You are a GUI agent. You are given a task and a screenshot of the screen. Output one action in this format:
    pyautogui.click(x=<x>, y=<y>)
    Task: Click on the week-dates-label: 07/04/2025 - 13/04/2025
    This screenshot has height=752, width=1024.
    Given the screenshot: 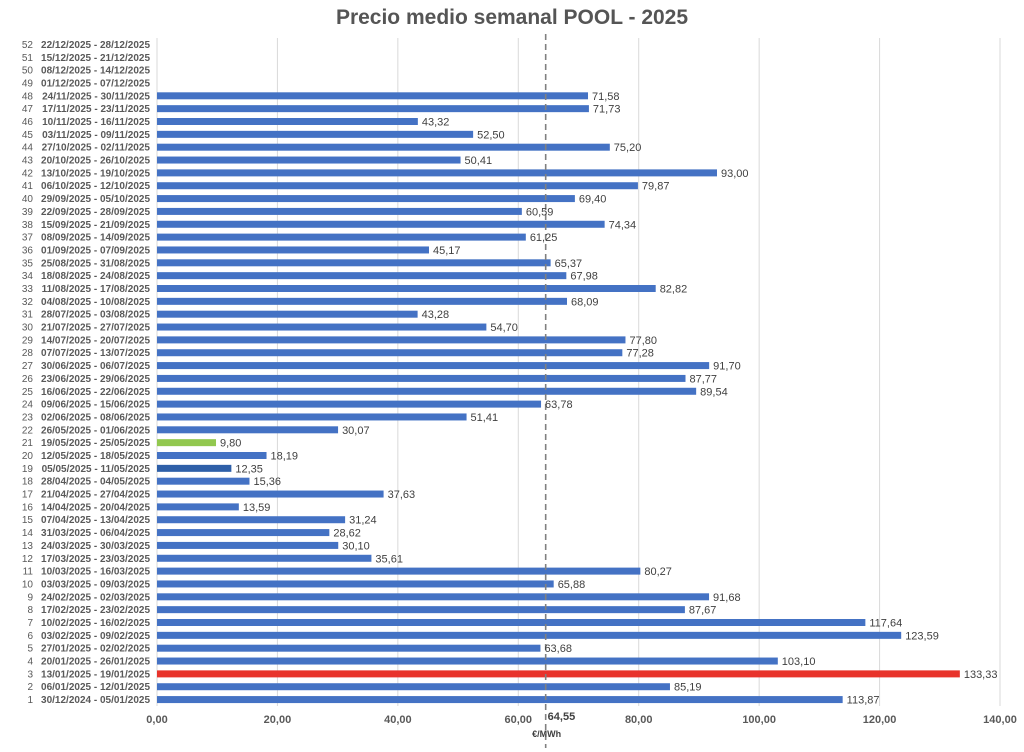 What is the action you would take?
    pyautogui.click(x=95, y=520)
    